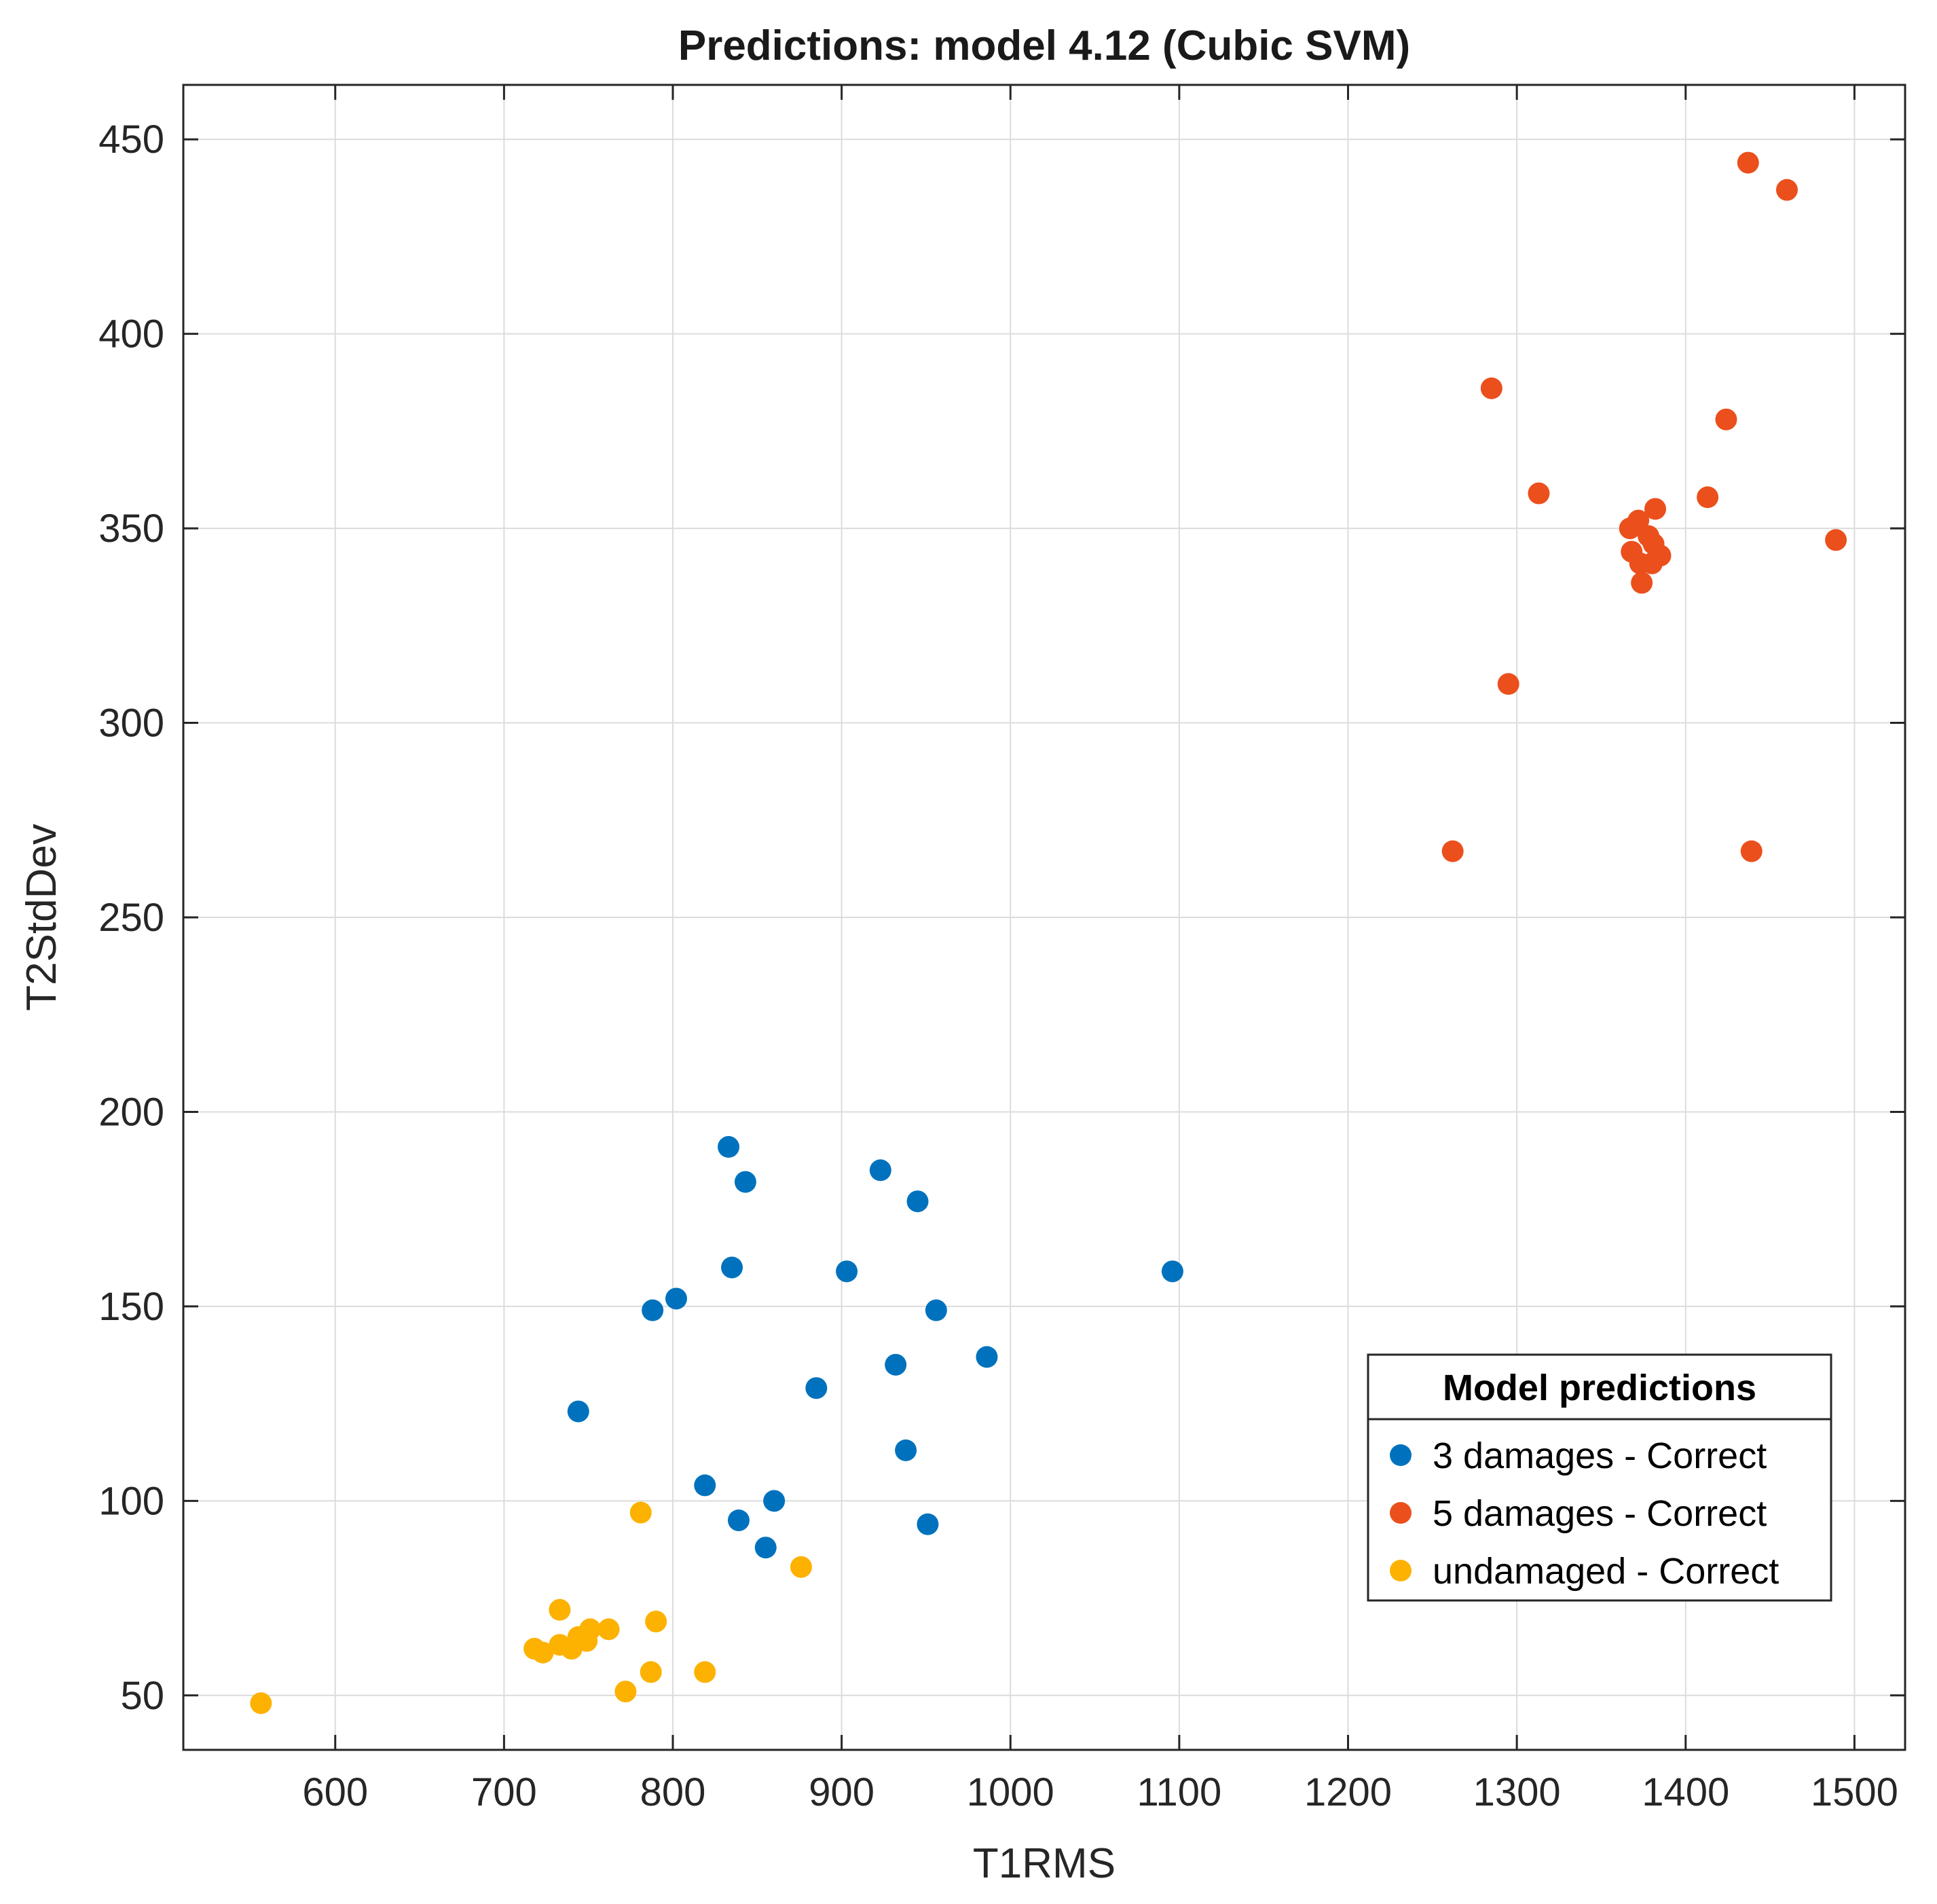 This screenshot has height=1904, width=1937. I want to click on y-tick-label: 250, so click(131, 918).